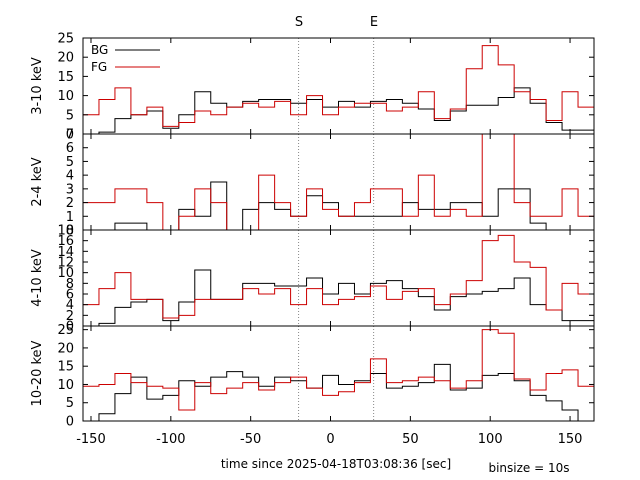 The height and width of the screenshot is (480, 640). What do you see at coordinates (65, 263) in the screenshot?
I see `y-tick-label: 12` at bounding box center [65, 263].